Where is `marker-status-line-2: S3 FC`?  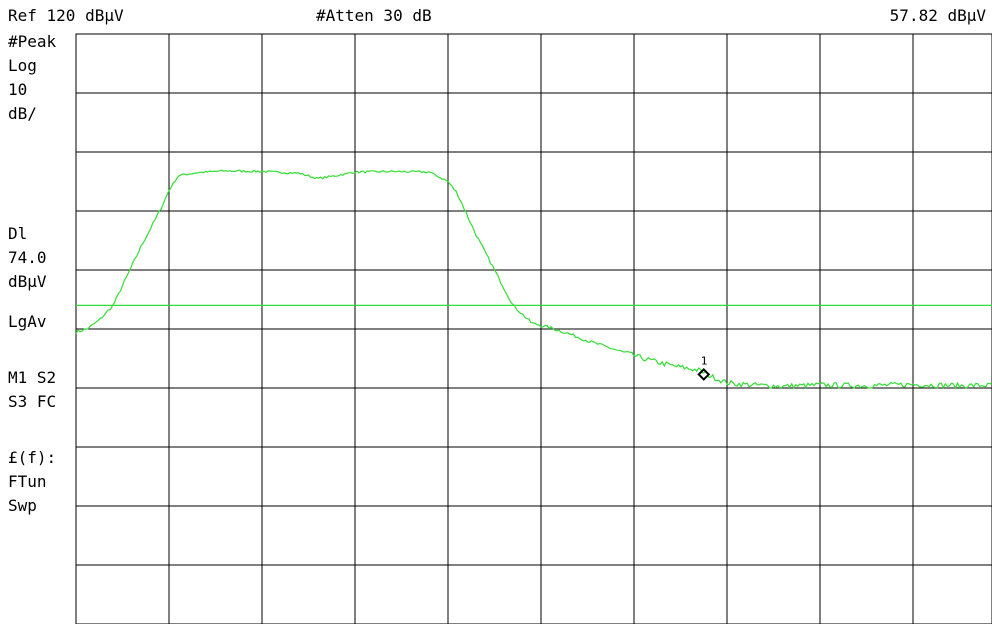 marker-status-line-2: S3 FC is located at coordinates (32, 401).